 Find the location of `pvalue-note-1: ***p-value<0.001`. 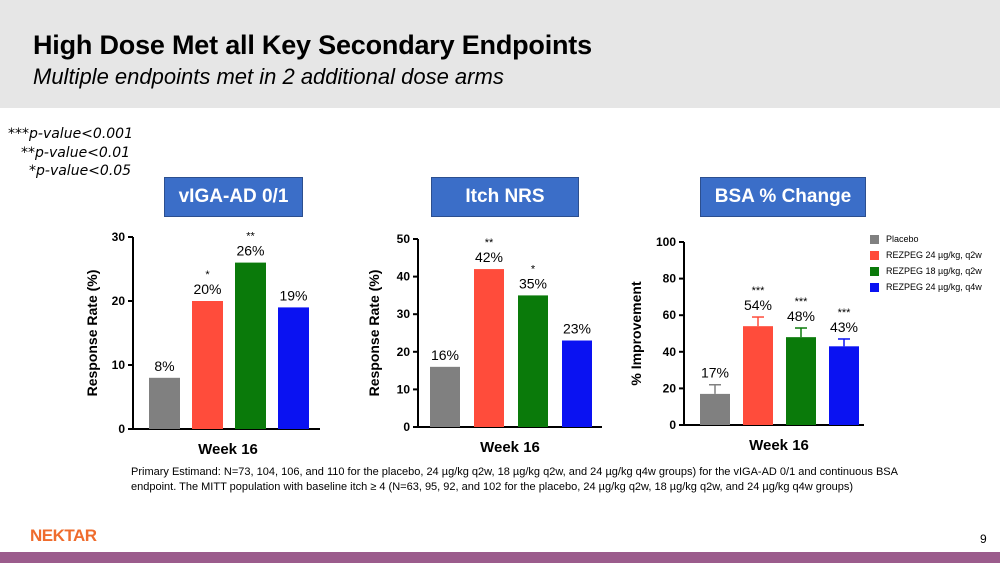

pvalue-note-1: ***p-value<0.001 is located at coordinates (70, 134).